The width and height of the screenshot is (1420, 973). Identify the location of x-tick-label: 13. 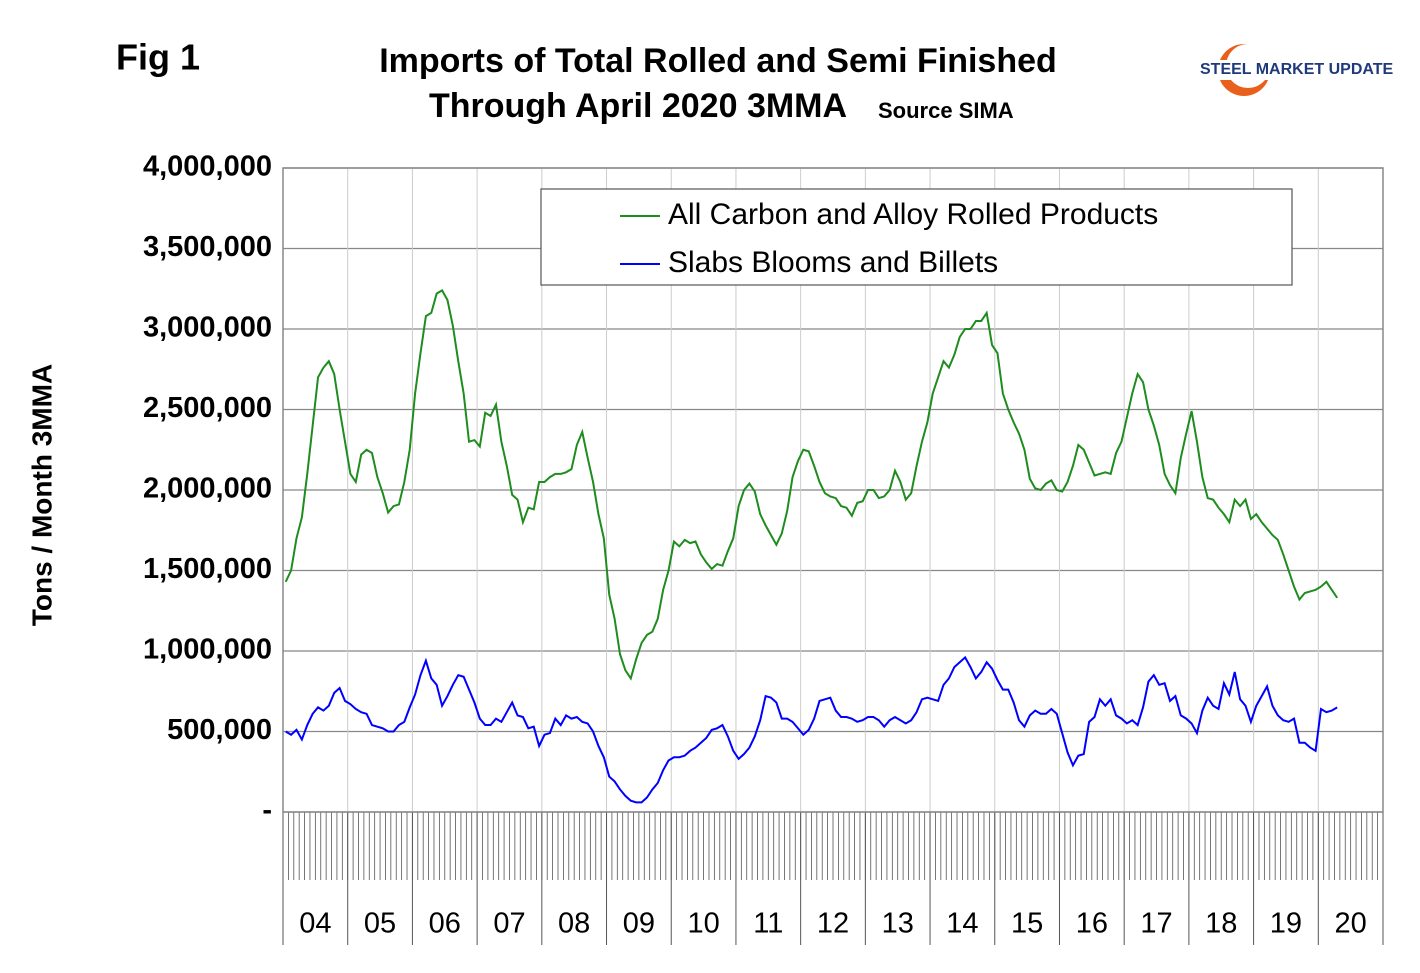
(898, 924).